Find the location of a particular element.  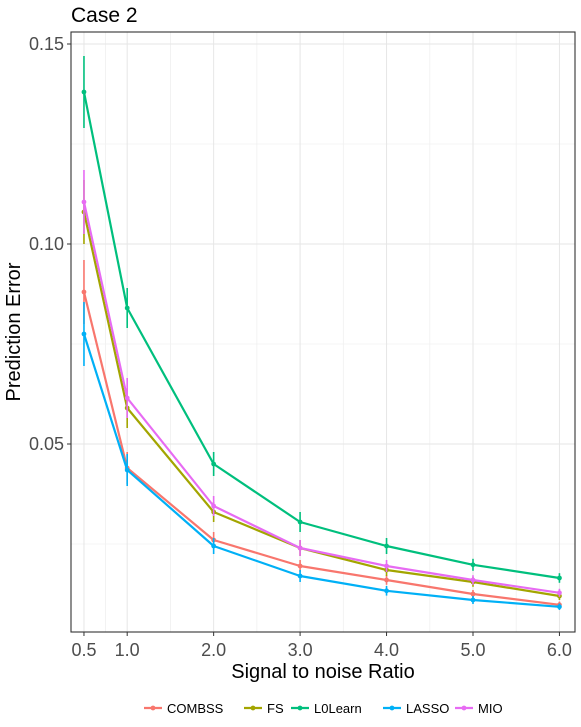

legend-item: COMBSS is located at coordinates (184, 708).